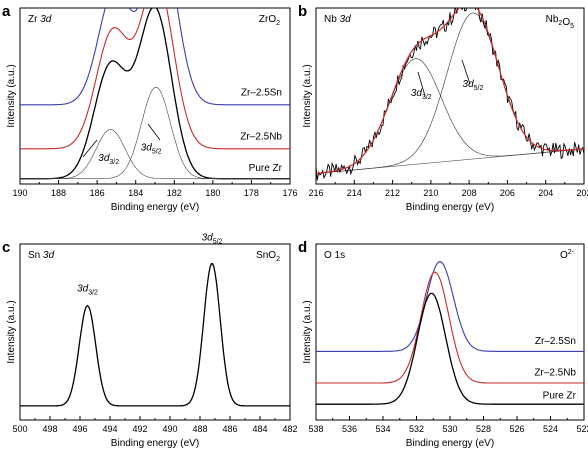 Image resolution: width=588 pixels, height=452 pixels. Describe the element at coordinates (315, 193) in the screenshot. I see `x-tick-label: 216` at that location.